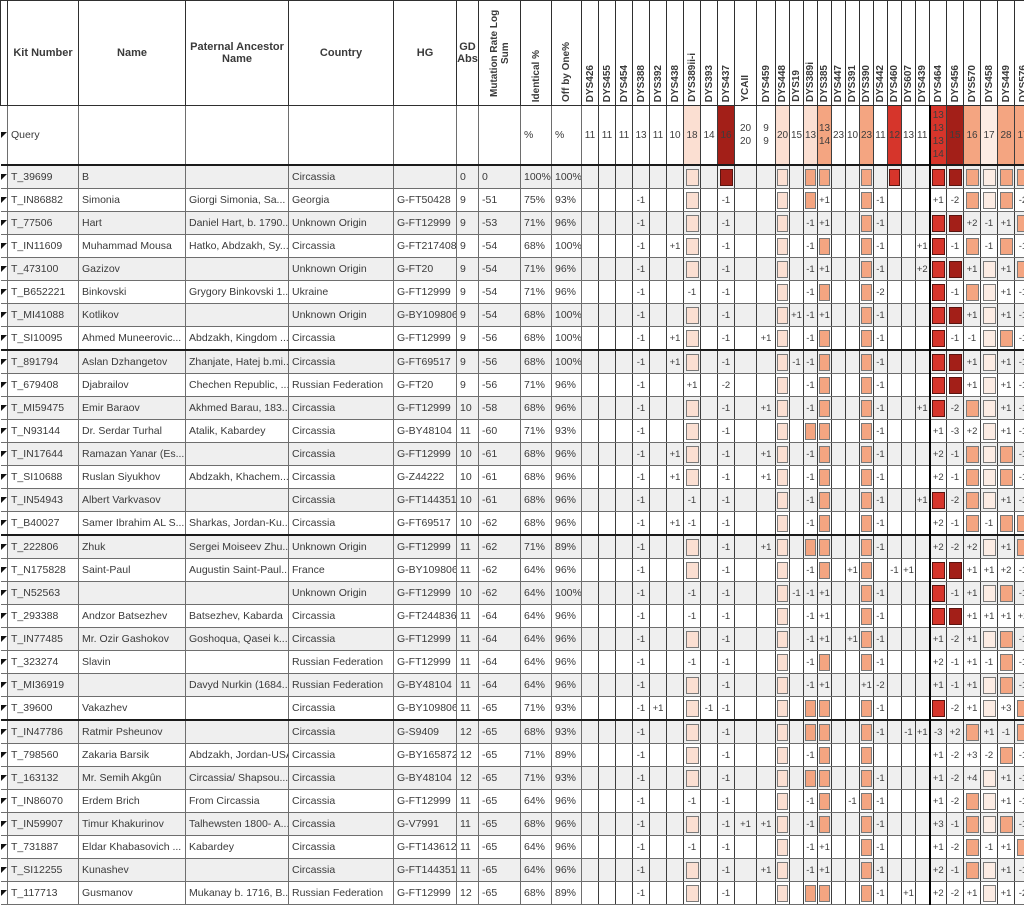 The width and height of the screenshot is (1024, 912). What do you see at coordinates (938, 53) in the screenshot?
I see `column-header-DYS464: DYS464` at bounding box center [938, 53].